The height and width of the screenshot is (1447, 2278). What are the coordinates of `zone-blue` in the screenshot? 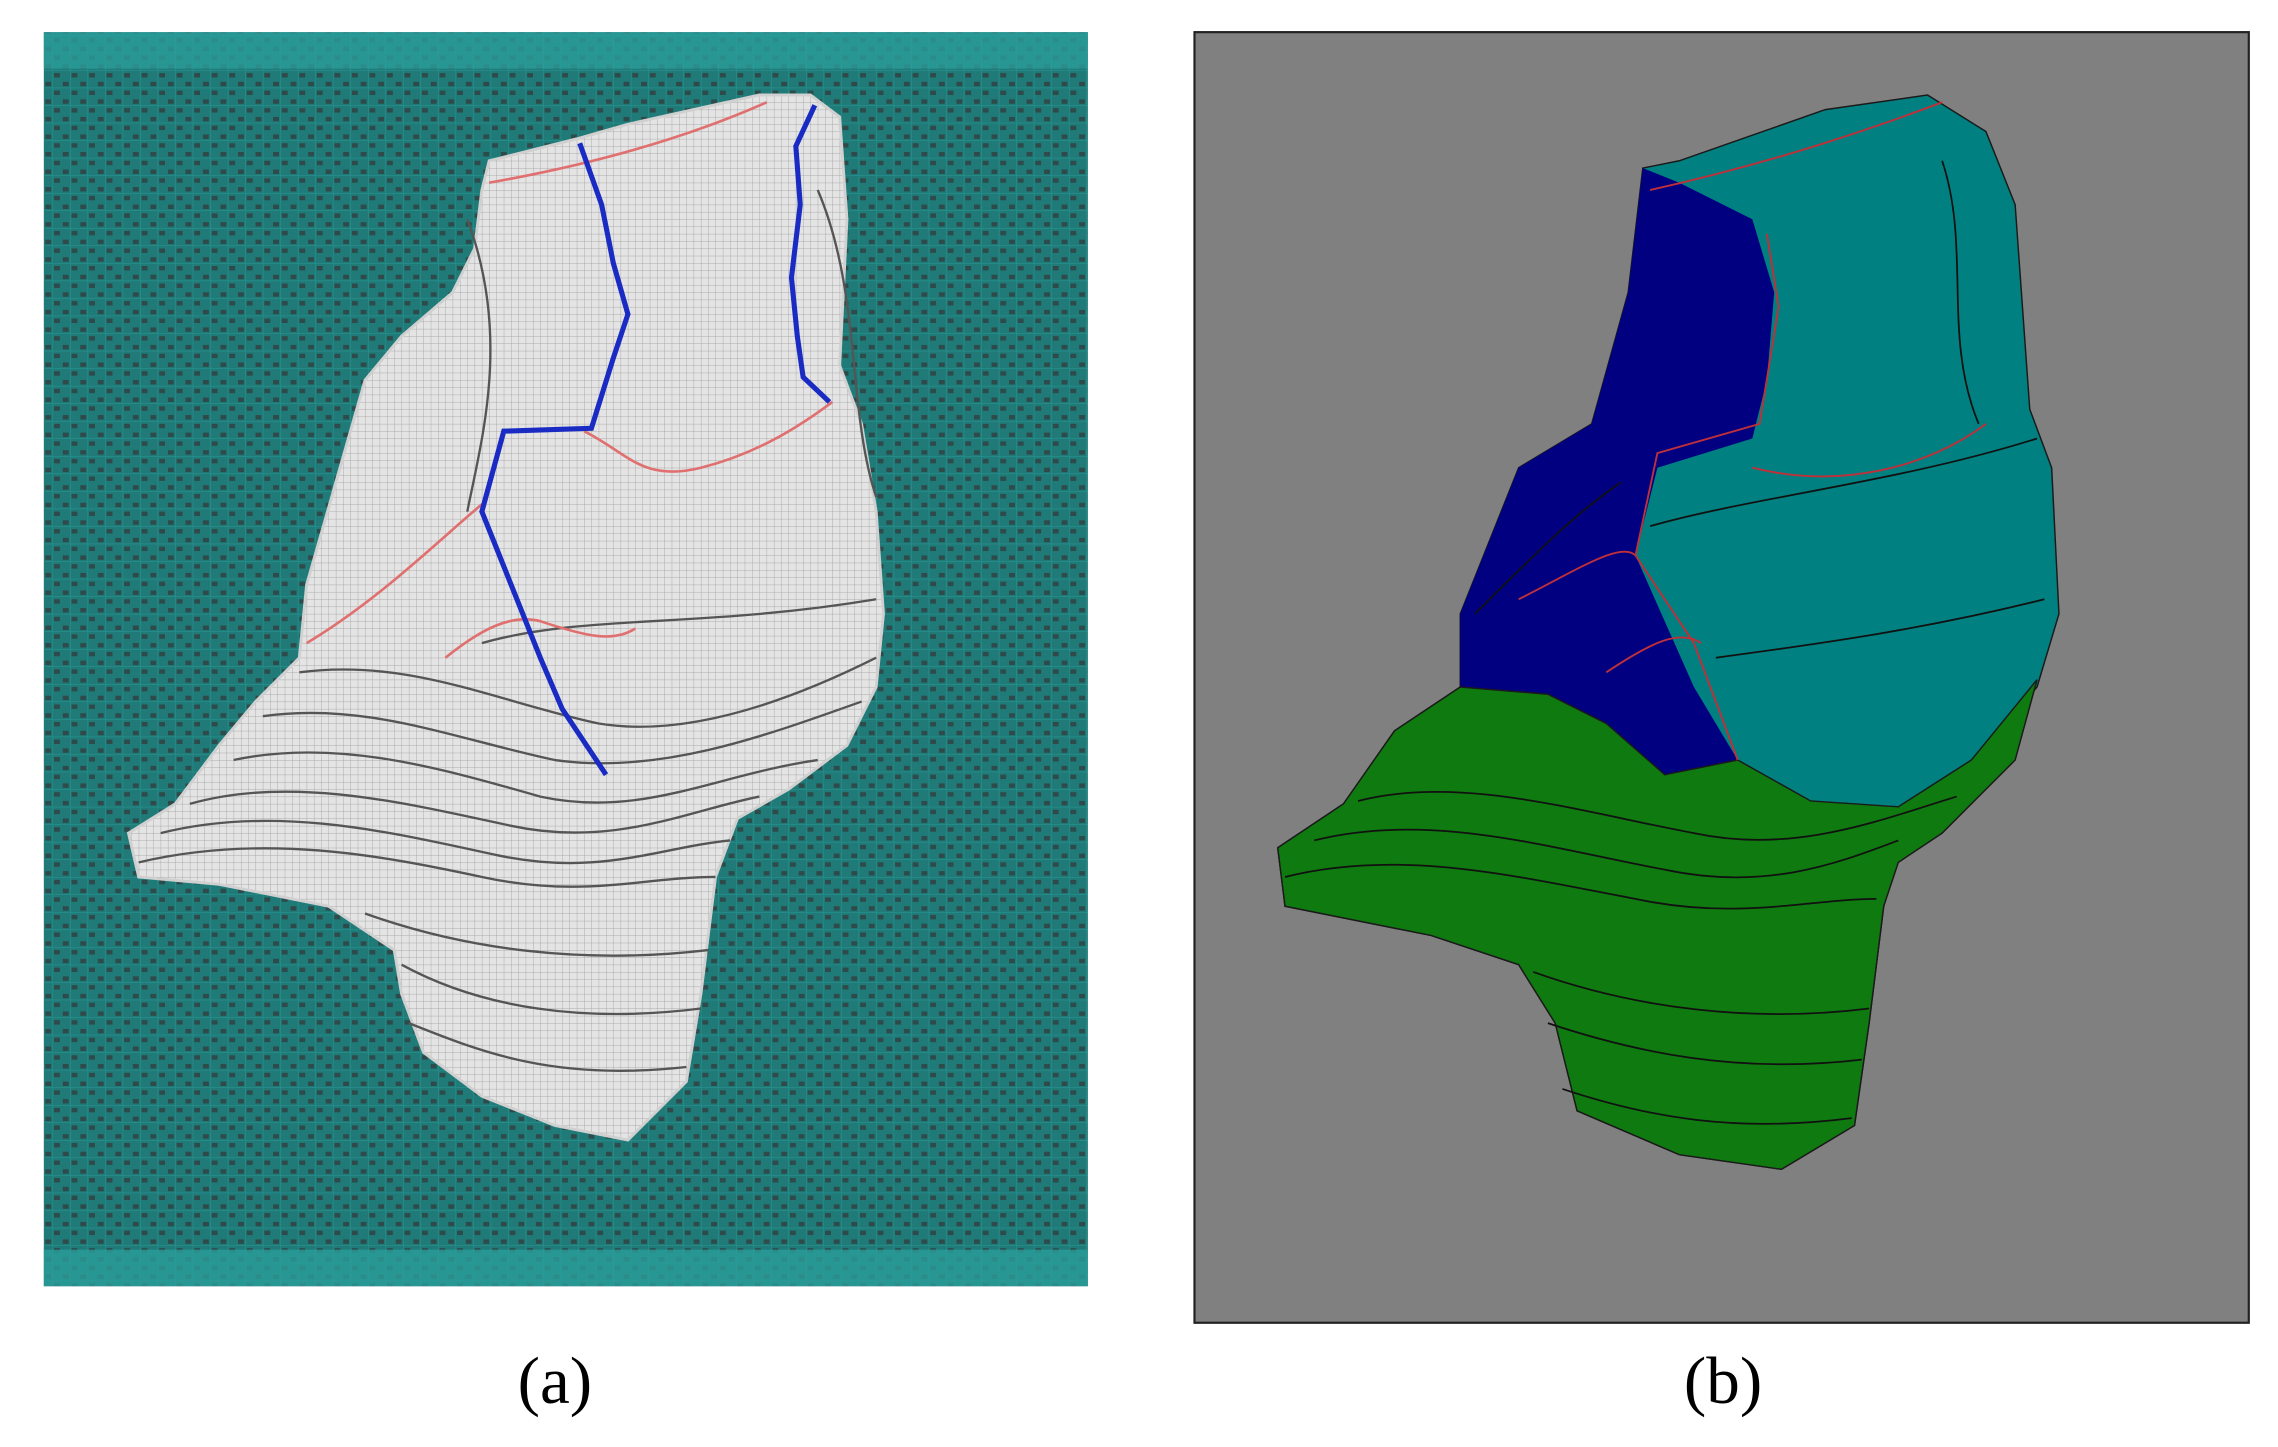 It's located at (1617, 471).